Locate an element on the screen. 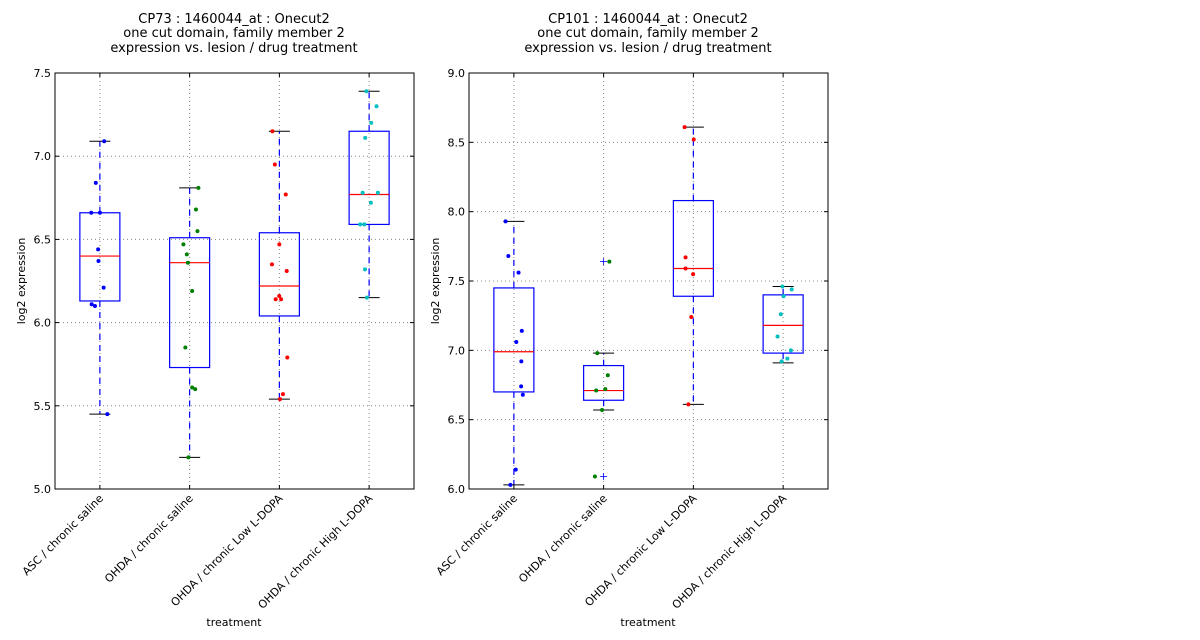  chart-2-x-axis-label: treatment is located at coordinates (648, 622).